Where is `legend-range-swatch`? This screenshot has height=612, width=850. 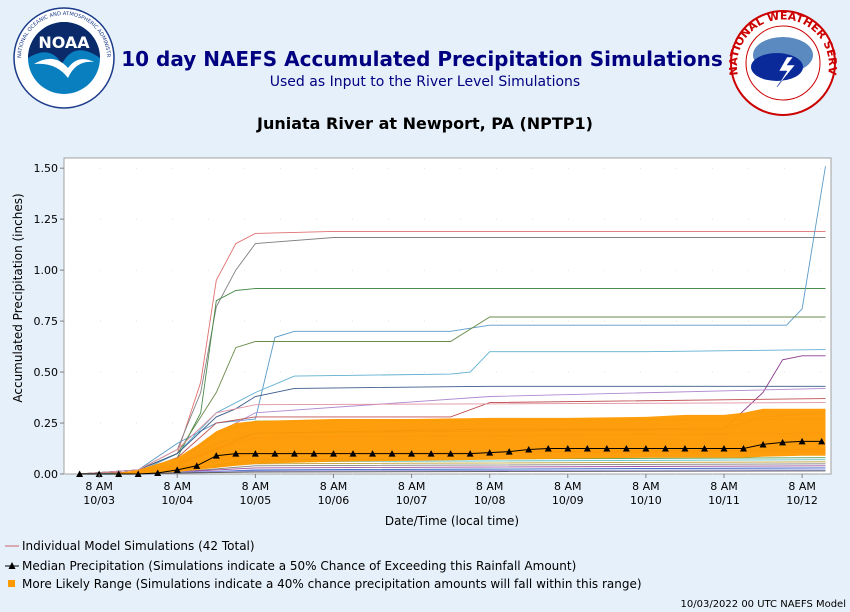
legend-range-swatch is located at coordinates (11, 583).